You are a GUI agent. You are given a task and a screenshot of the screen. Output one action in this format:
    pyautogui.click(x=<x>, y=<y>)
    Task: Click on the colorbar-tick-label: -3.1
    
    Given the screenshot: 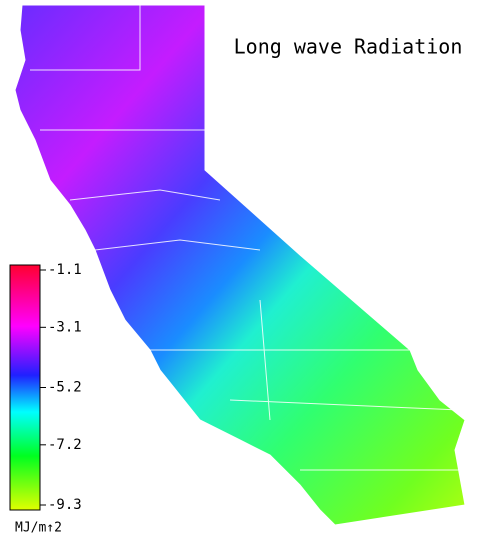 What is the action you would take?
    pyautogui.click(x=65, y=327)
    